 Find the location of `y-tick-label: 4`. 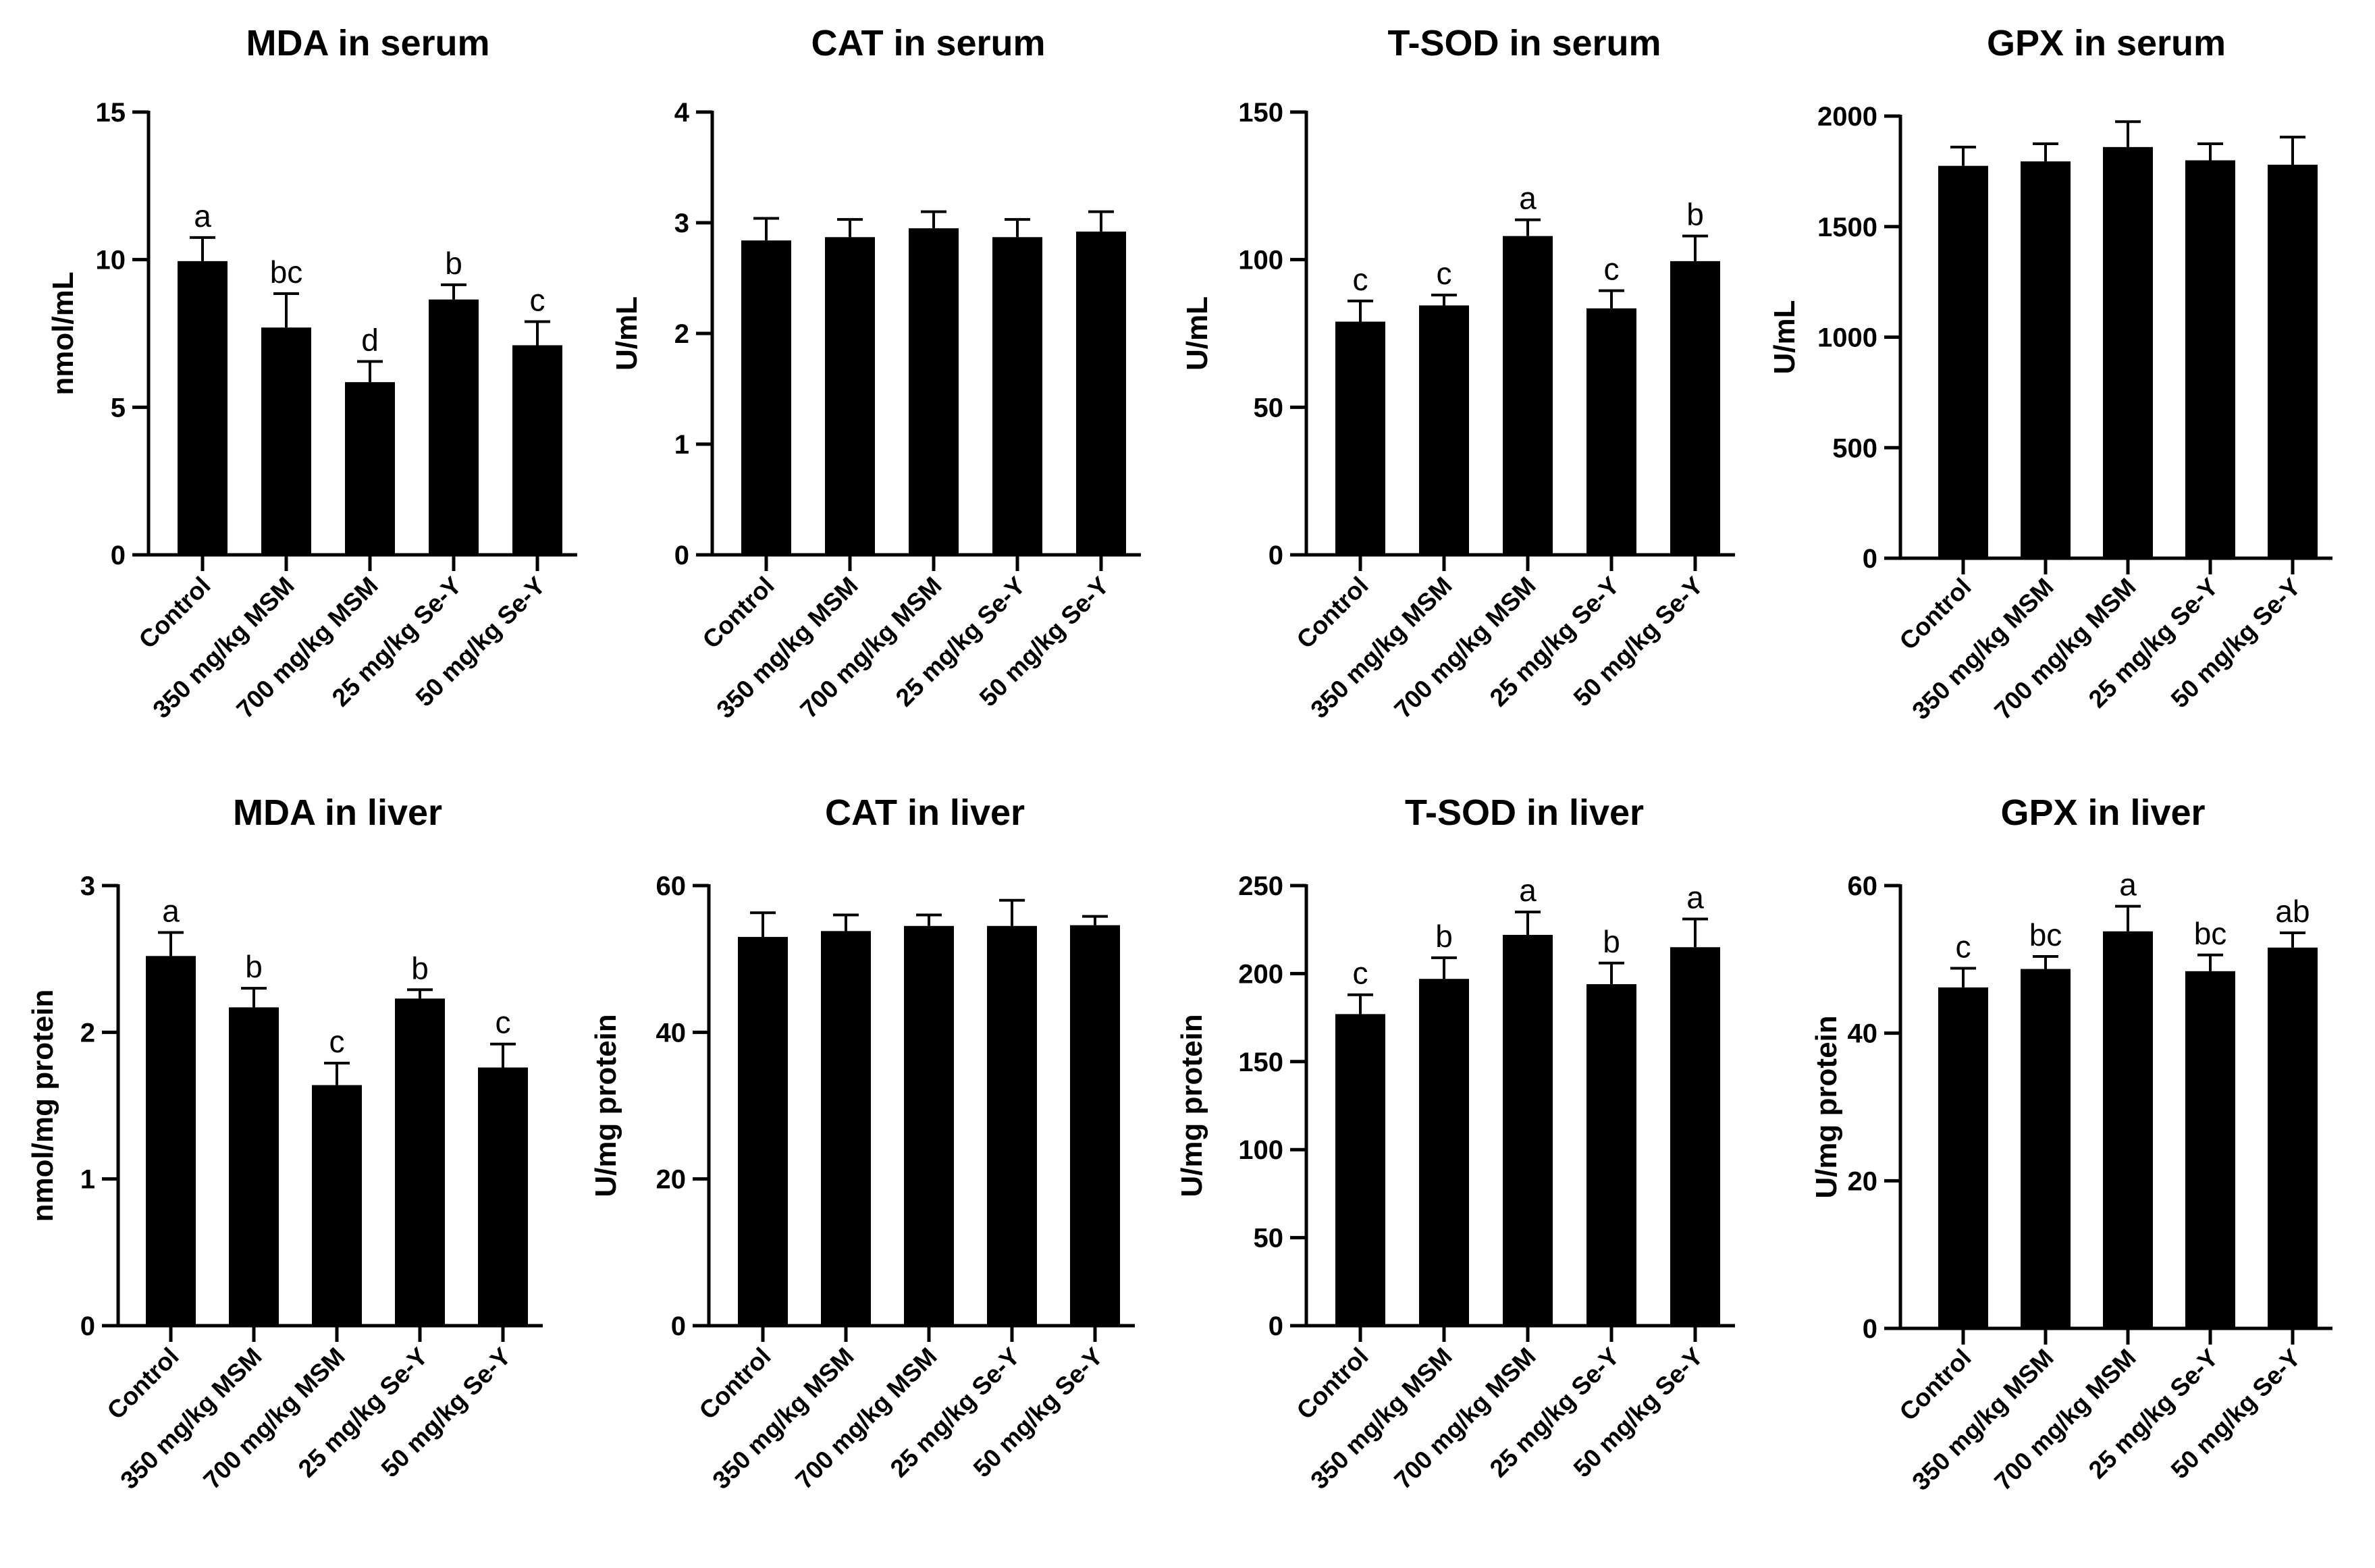

y-tick-label: 4 is located at coordinates (682, 113).